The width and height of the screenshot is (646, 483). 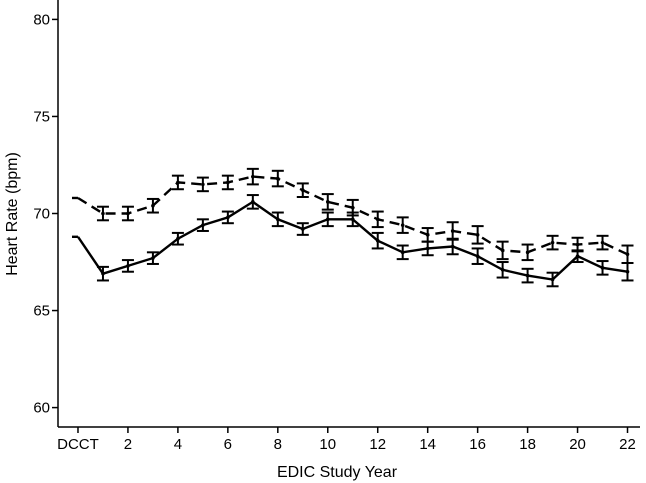 What do you see at coordinates (577, 444) in the screenshot?
I see `x-tick-label: 20` at bounding box center [577, 444].